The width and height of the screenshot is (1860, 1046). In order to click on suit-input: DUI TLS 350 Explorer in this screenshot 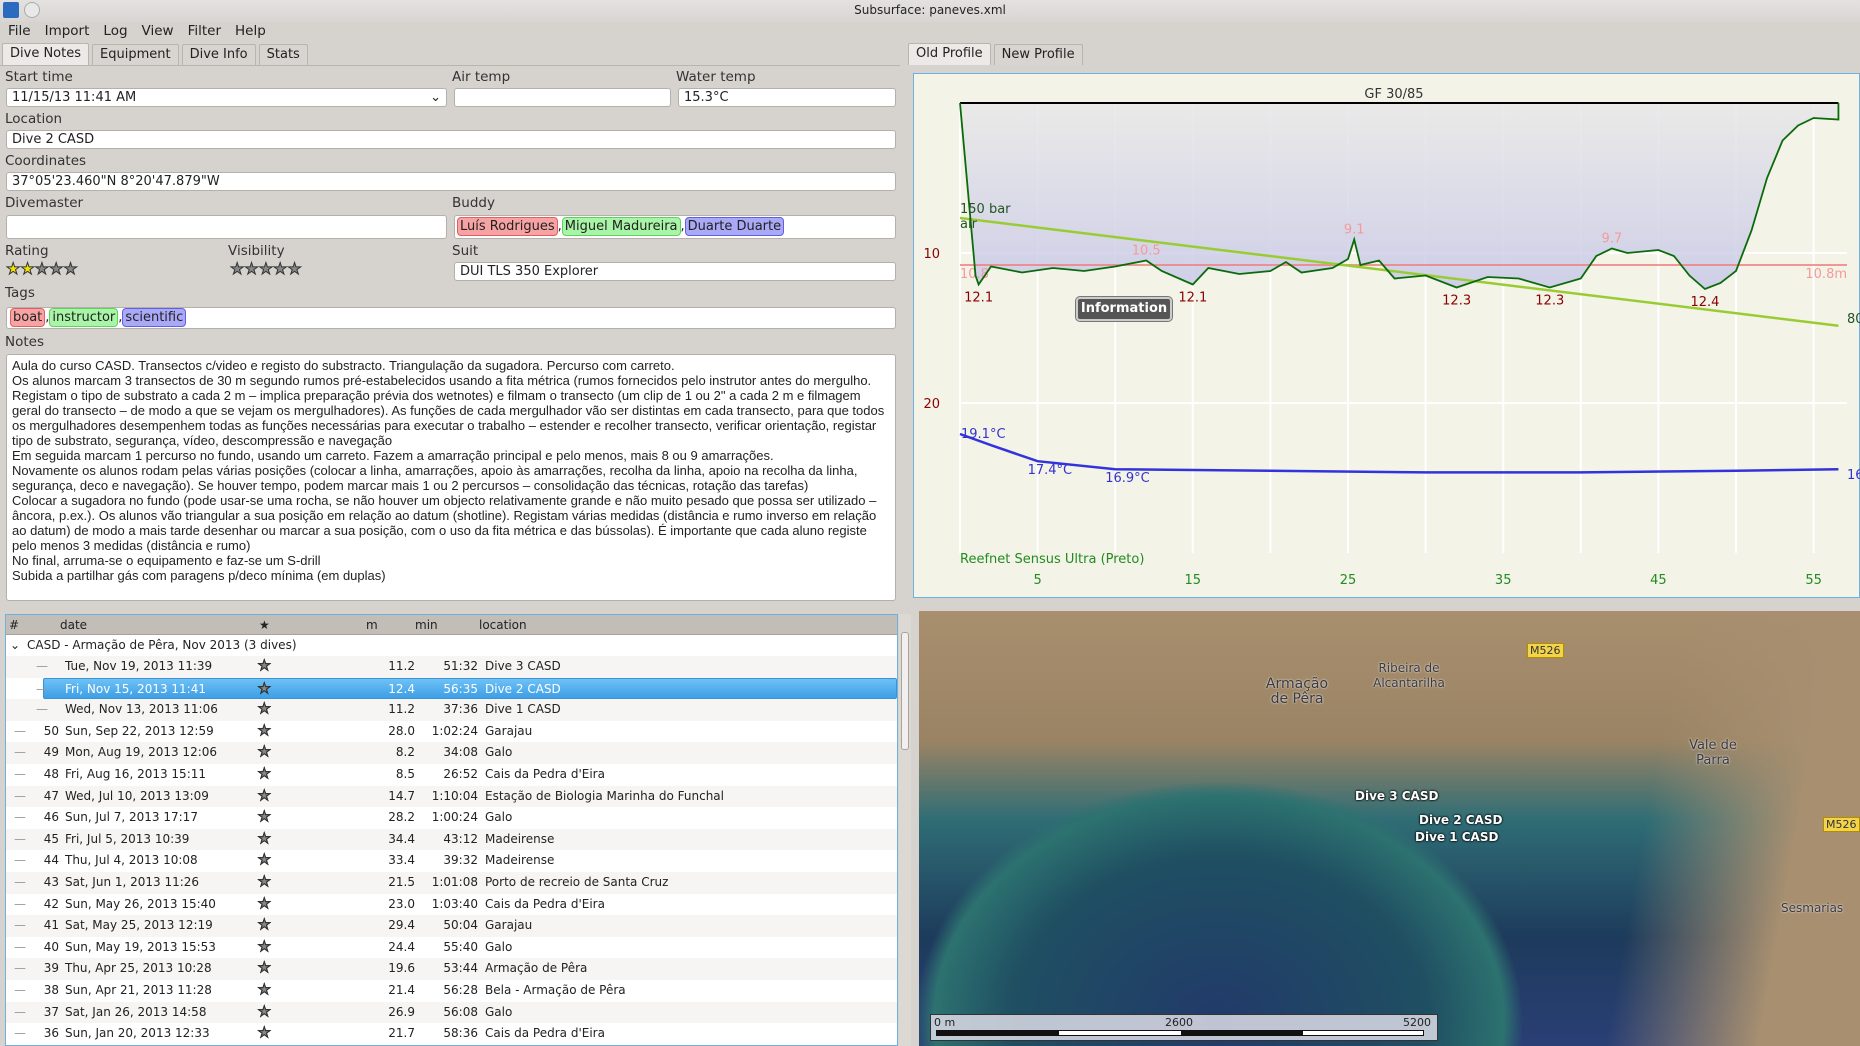, I will do `click(675, 271)`.